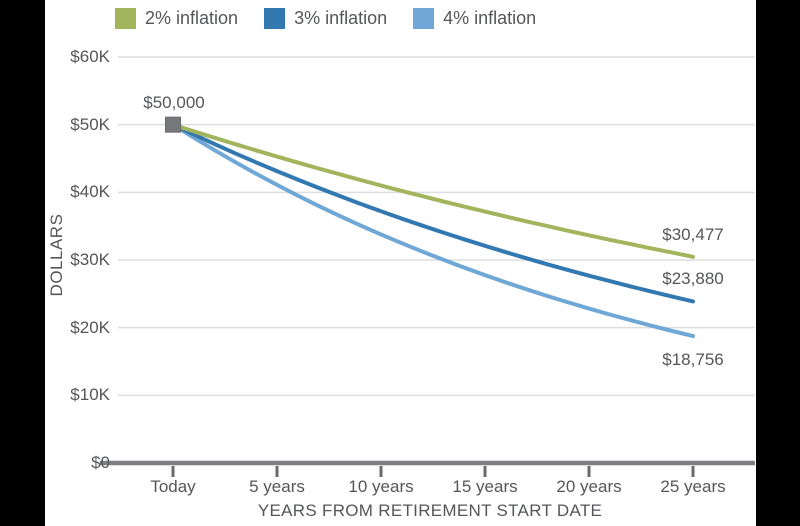  What do you see at coordinates (90, 259) in the screenshot?
I see `y-tick-label: $30K` at bounding box center [90, 259].